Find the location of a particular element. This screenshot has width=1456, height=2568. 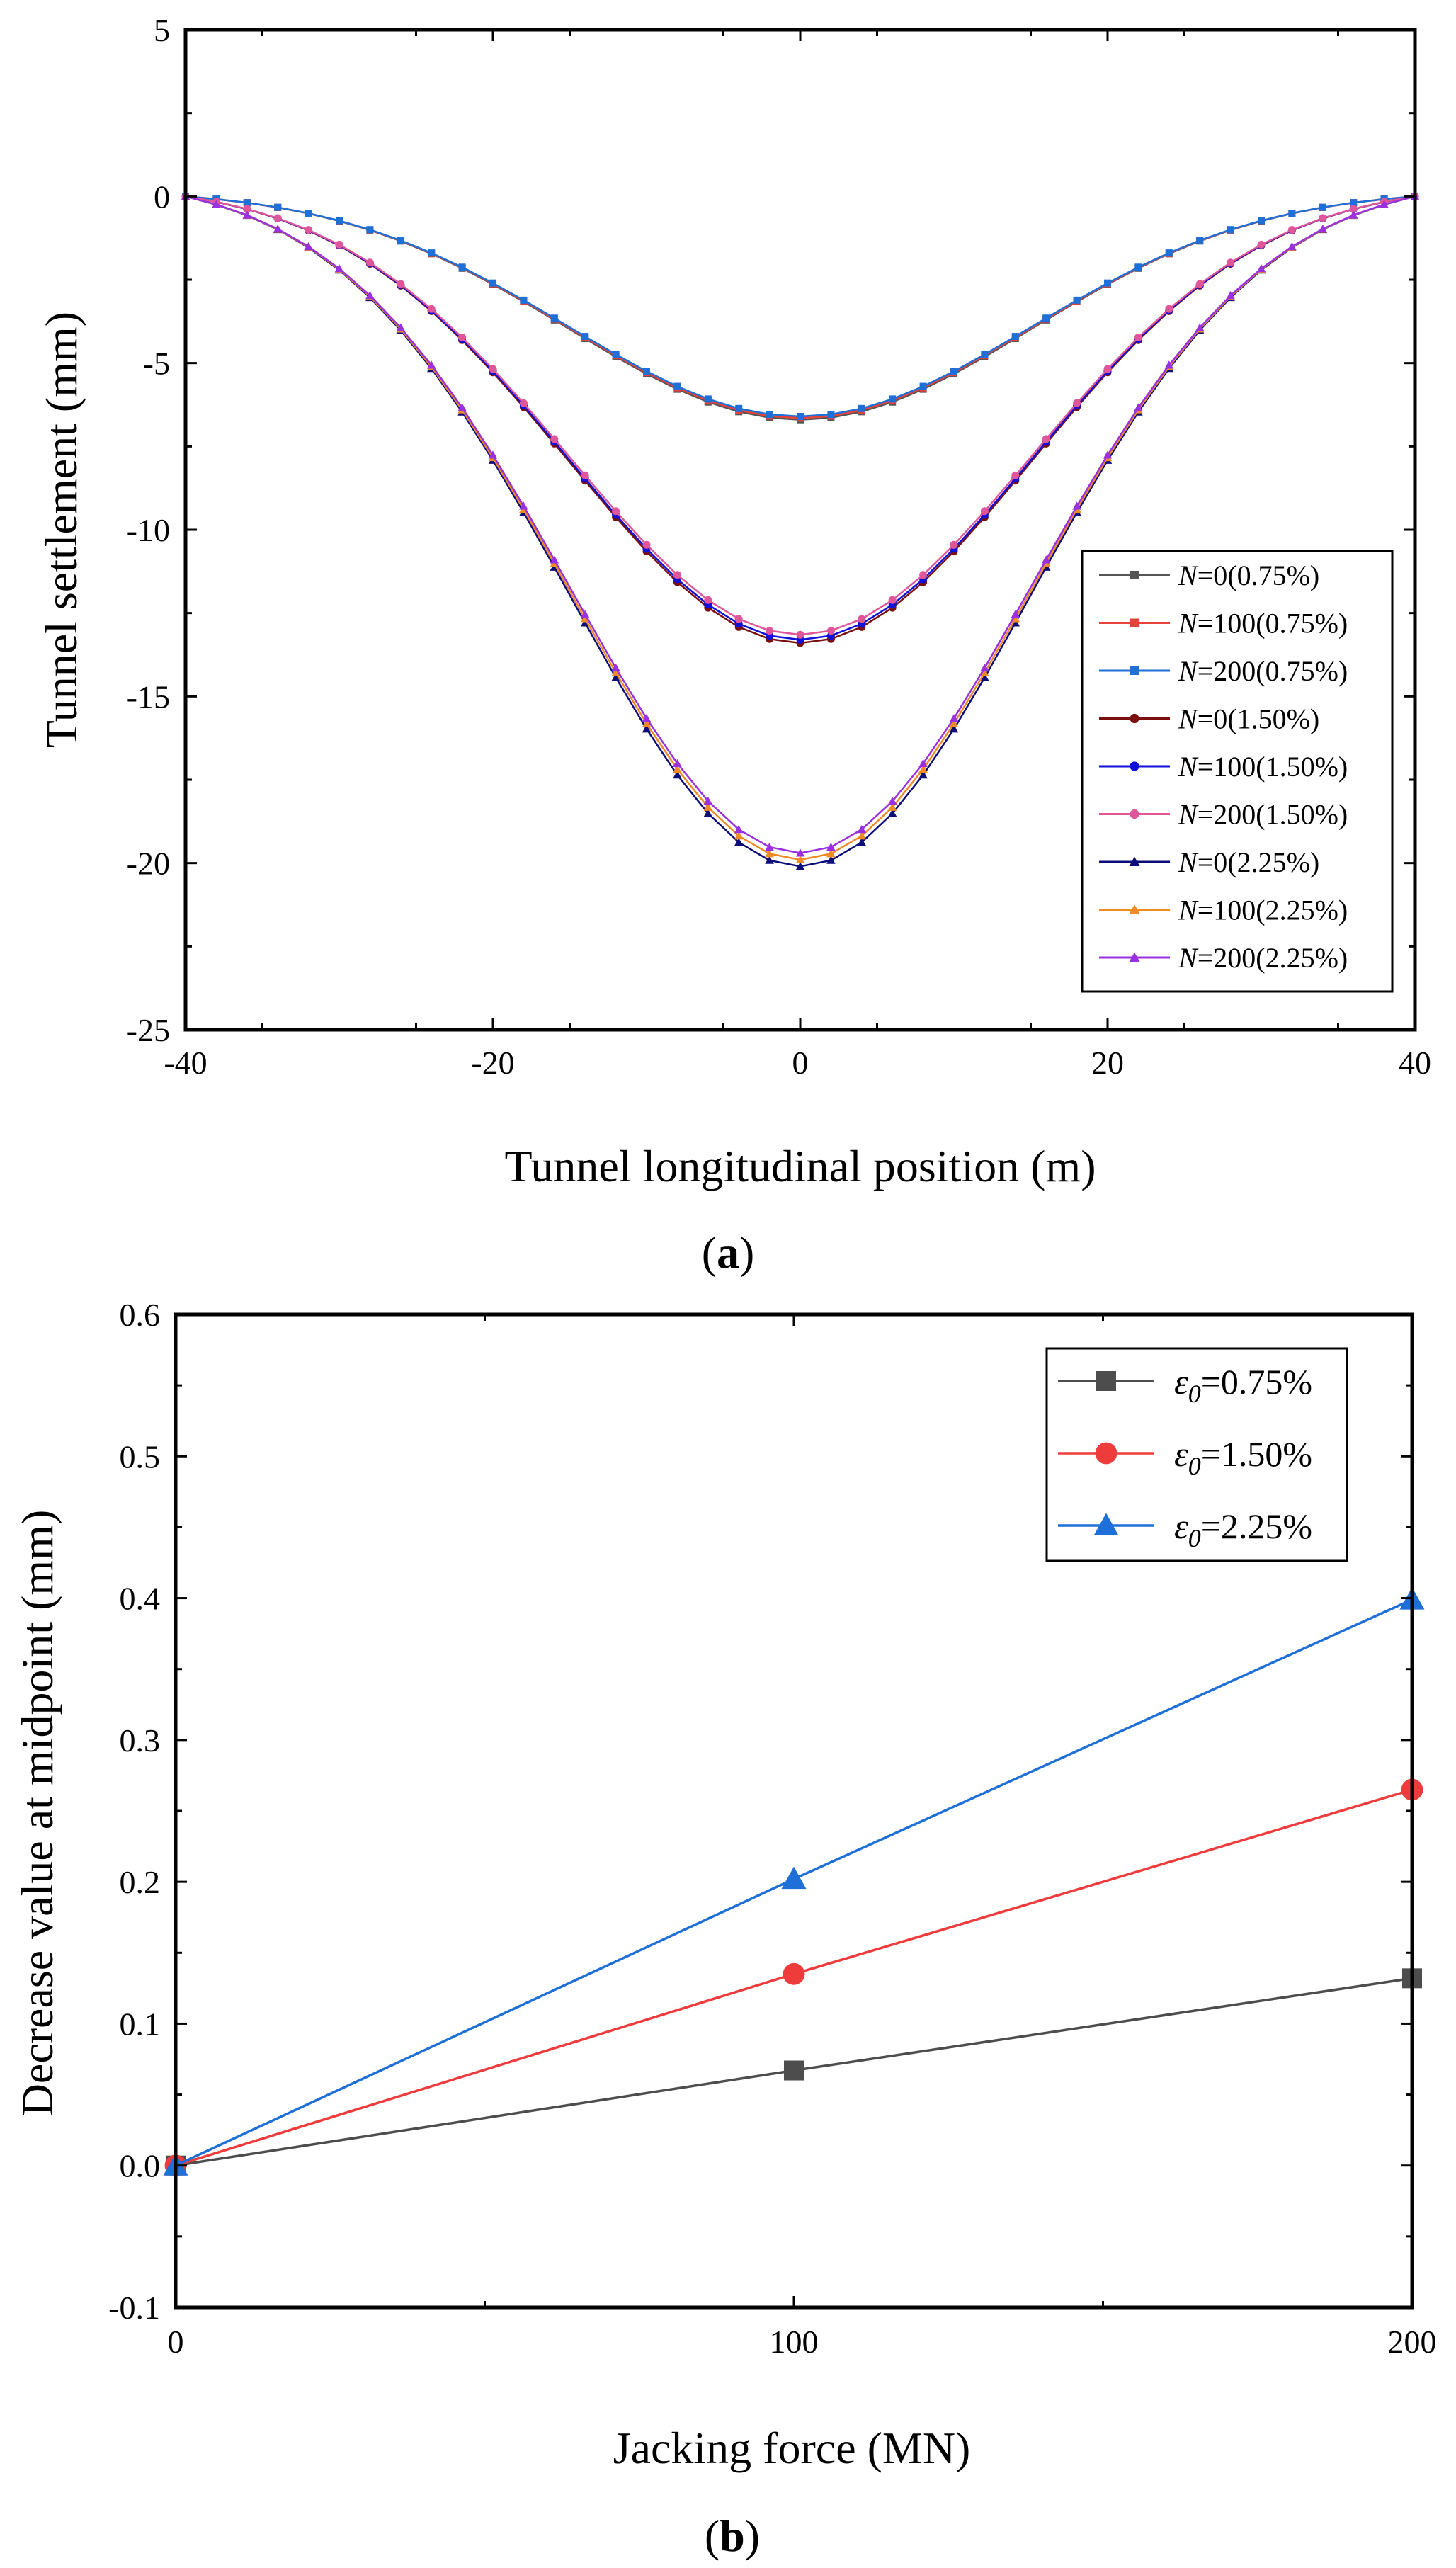

panel-a-legend-label: N=200(2.25%) is located at coordinates (1263, 958).